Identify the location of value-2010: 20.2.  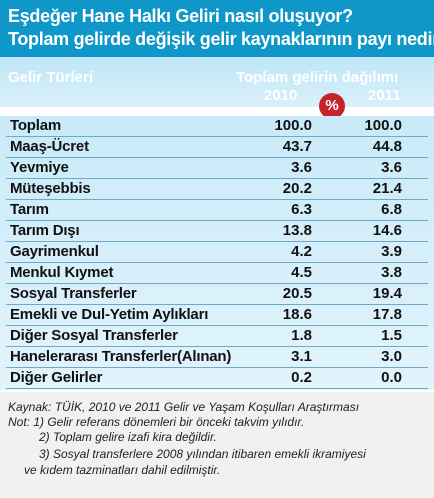
(297, 188).